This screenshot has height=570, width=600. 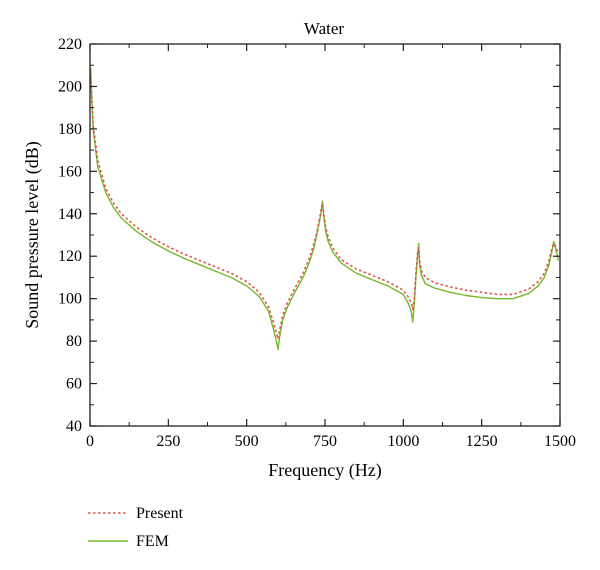 What do you see at coordinates (74, 341) in the screenshot?
I see `y-tick-label: 80` at bounding box center [74, 341].